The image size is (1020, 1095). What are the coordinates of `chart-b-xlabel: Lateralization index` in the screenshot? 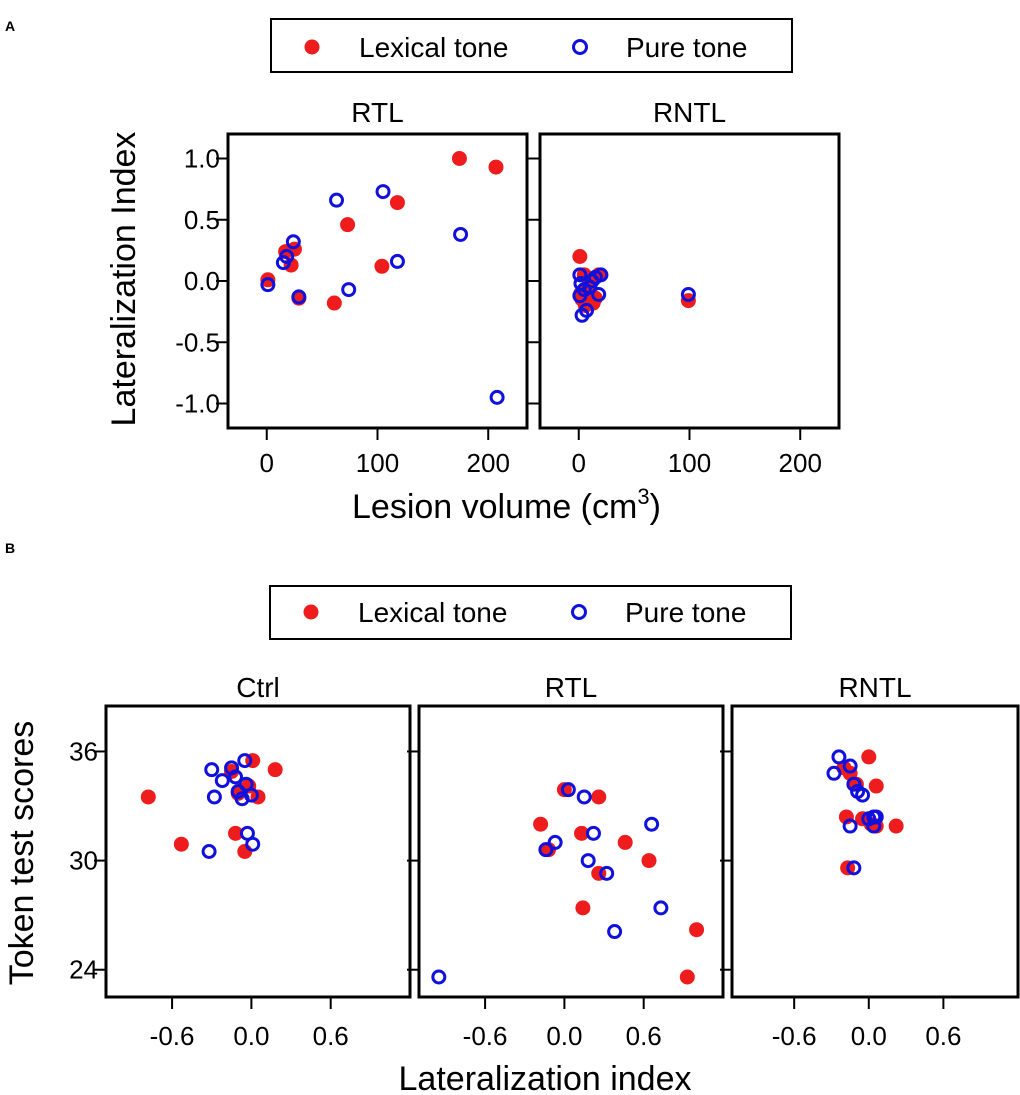 It's located at (545, 1077).